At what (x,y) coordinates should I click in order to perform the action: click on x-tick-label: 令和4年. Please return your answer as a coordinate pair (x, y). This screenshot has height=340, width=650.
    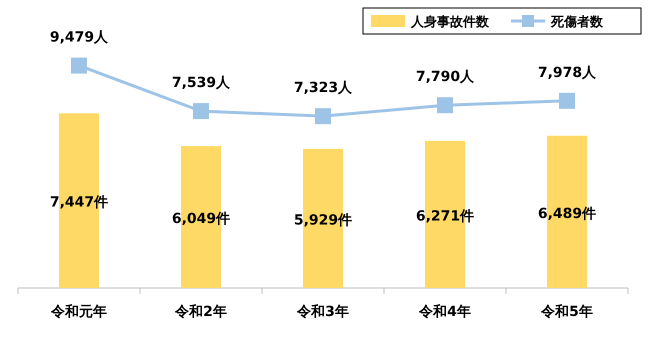
    Looking at the image, I should click on (444, 312).